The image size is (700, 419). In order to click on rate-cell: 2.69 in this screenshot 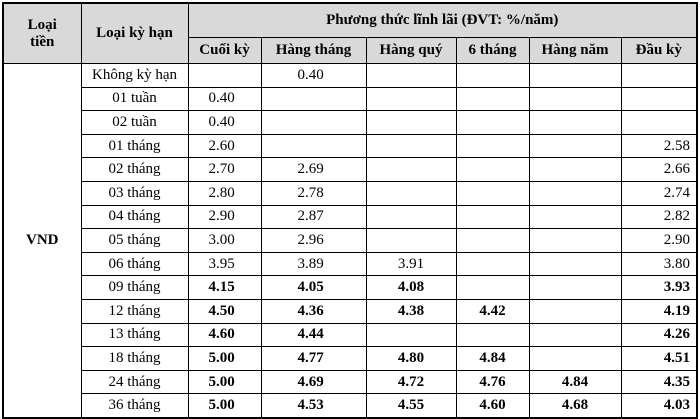, I will do `click(313, 169)`.